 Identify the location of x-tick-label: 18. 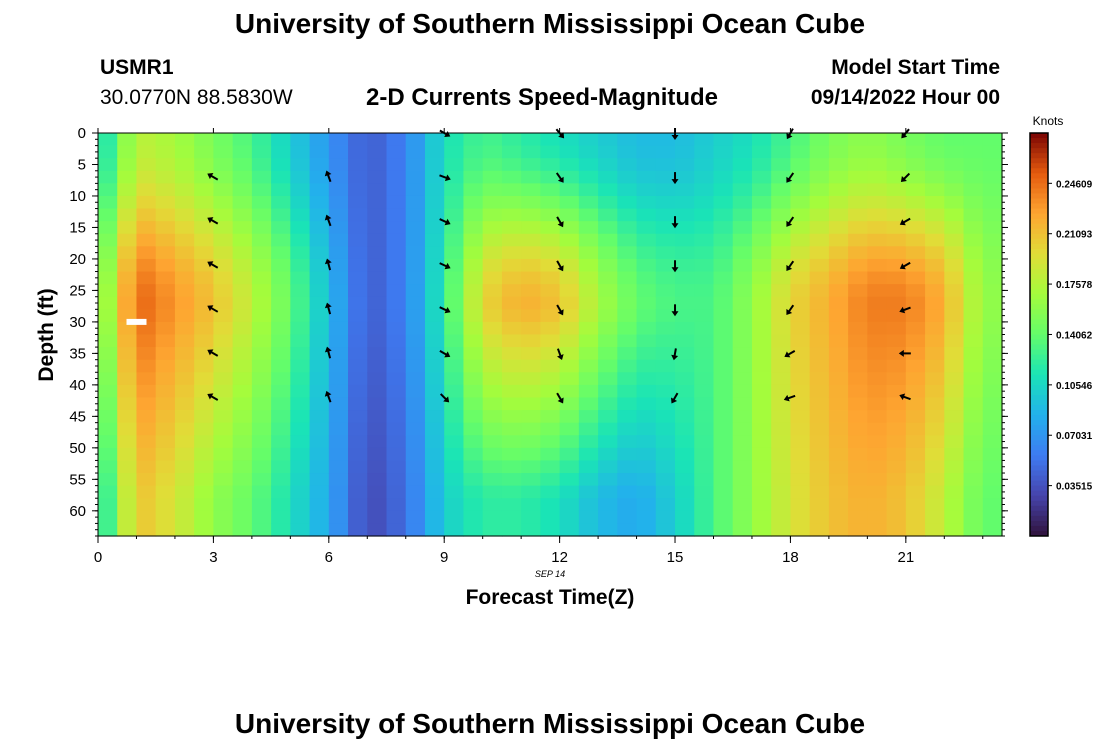
(790, 557).